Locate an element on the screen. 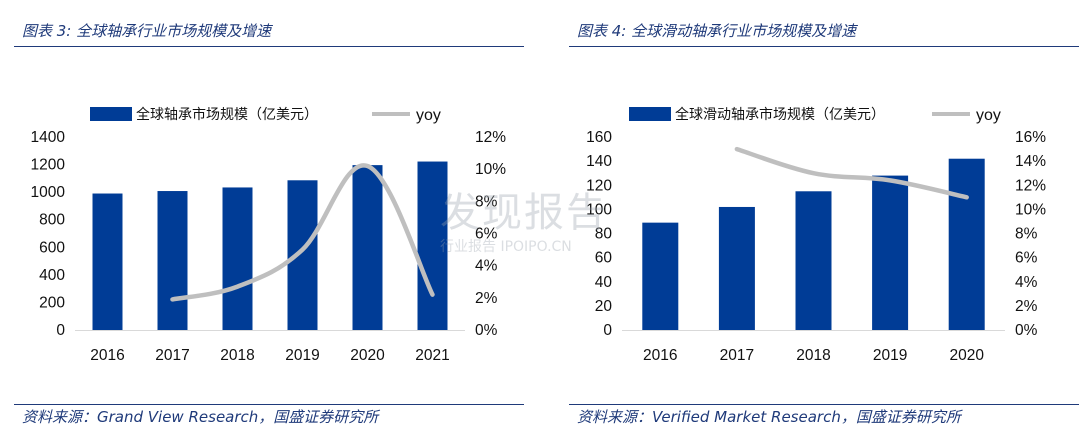 The image size is (1085, 444). chart-title: 图表 3: 全球轴承行业市场规模及增速 is located at coordinates (147, 31).